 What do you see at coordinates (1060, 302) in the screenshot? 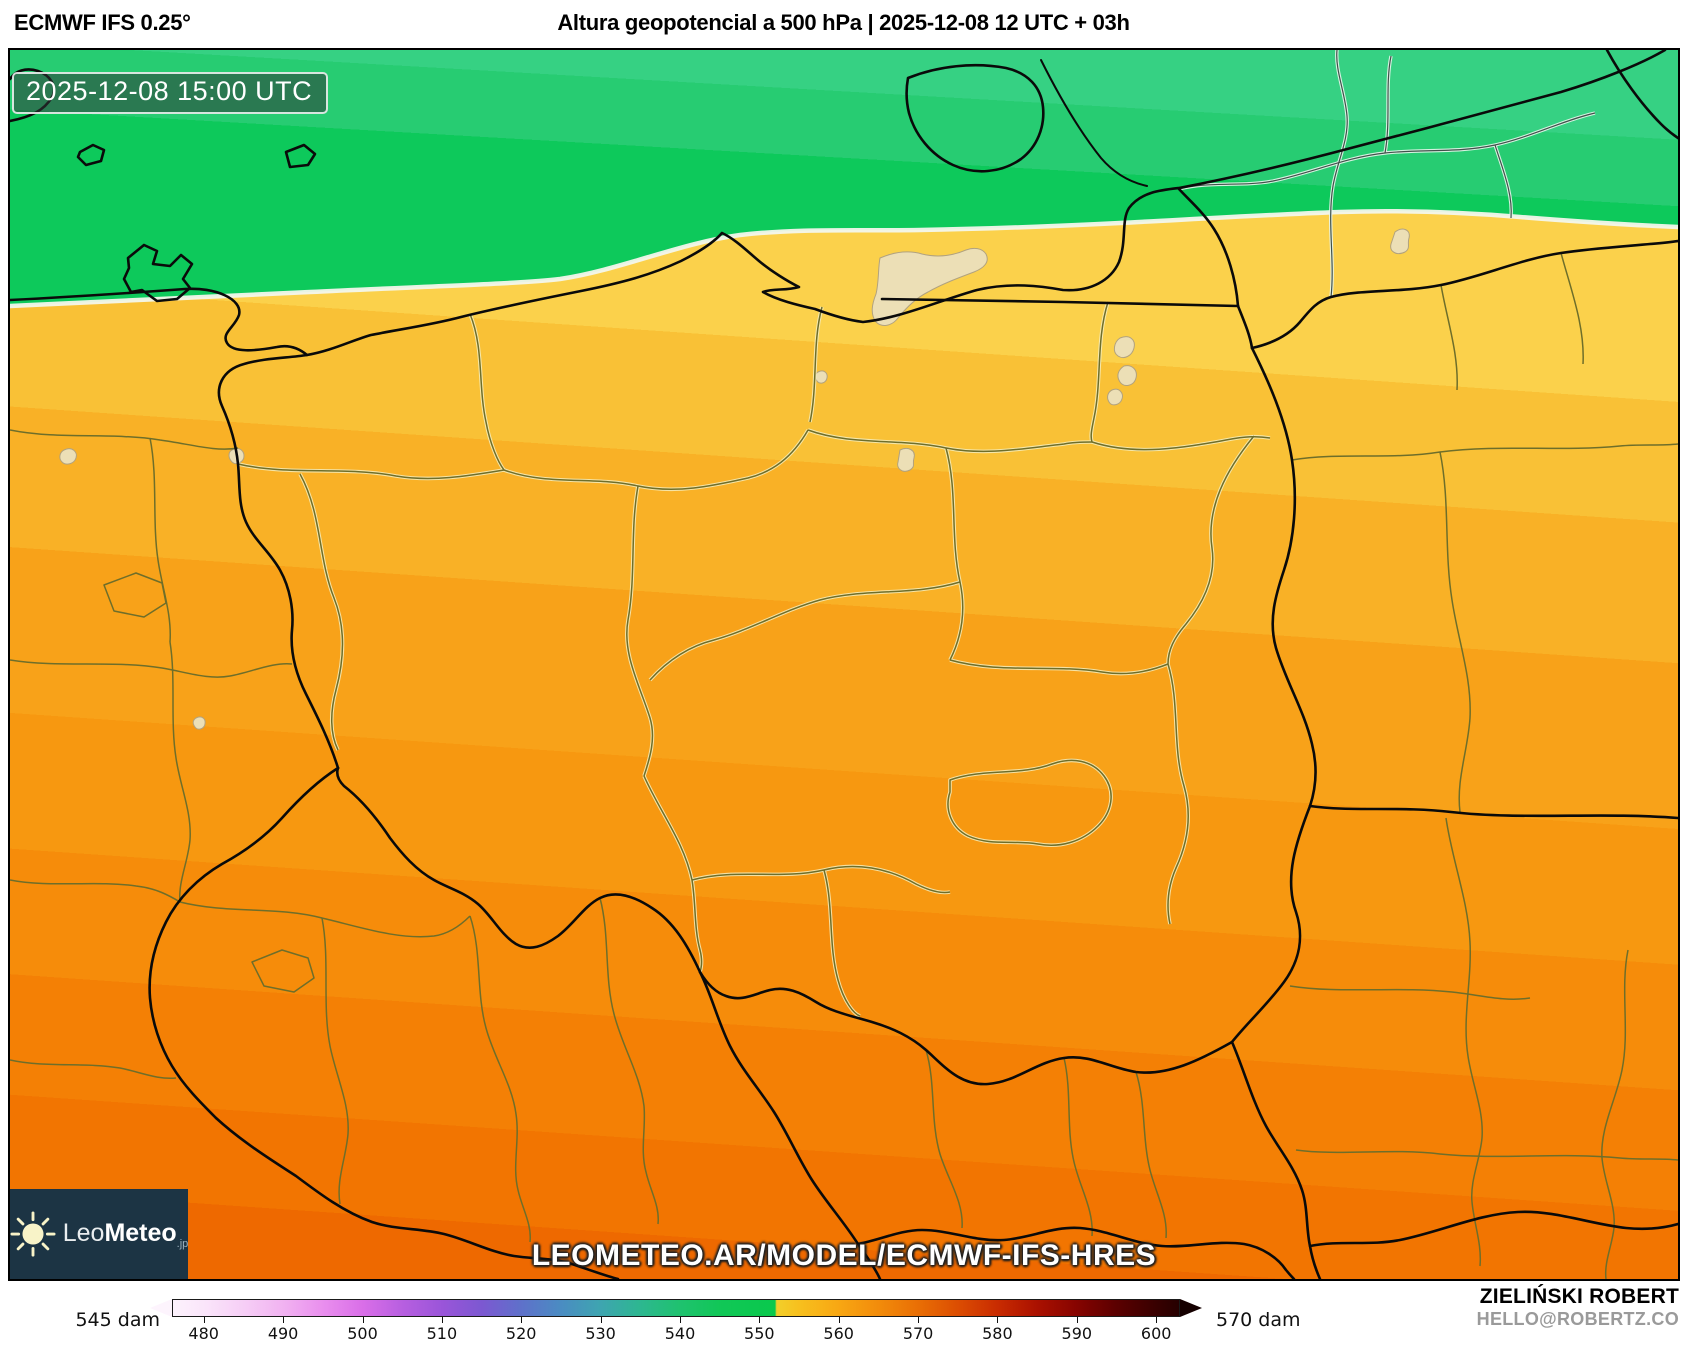
I see `kaliningrad-south-border` at bounding box center [1060, 302].